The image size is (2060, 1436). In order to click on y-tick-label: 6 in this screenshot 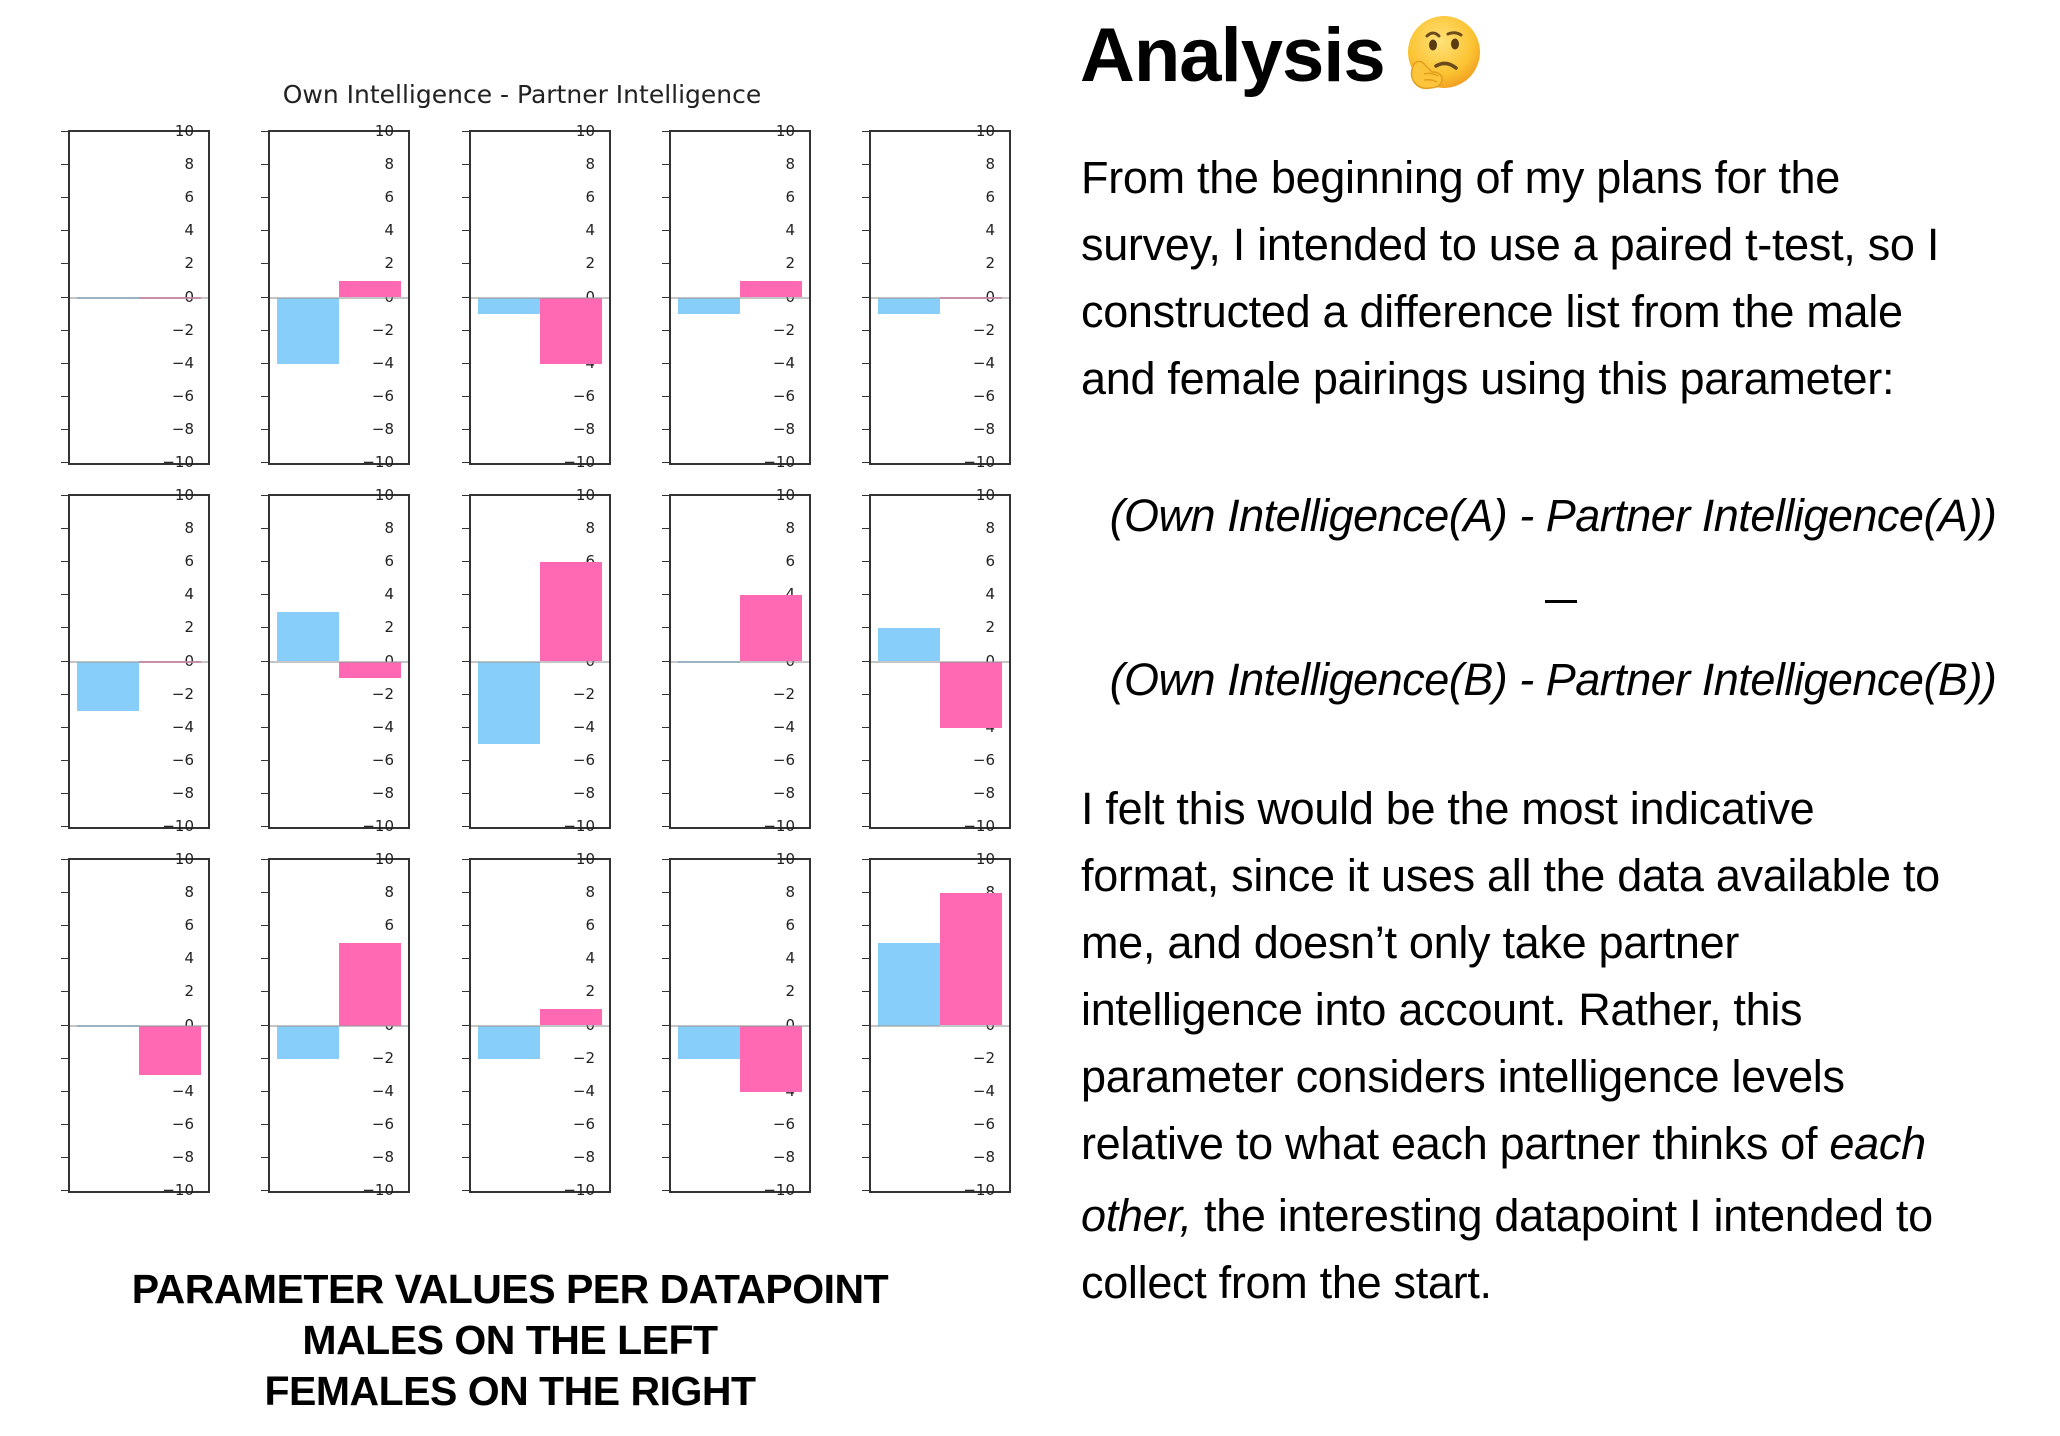, I will do `click(389, 561)`.